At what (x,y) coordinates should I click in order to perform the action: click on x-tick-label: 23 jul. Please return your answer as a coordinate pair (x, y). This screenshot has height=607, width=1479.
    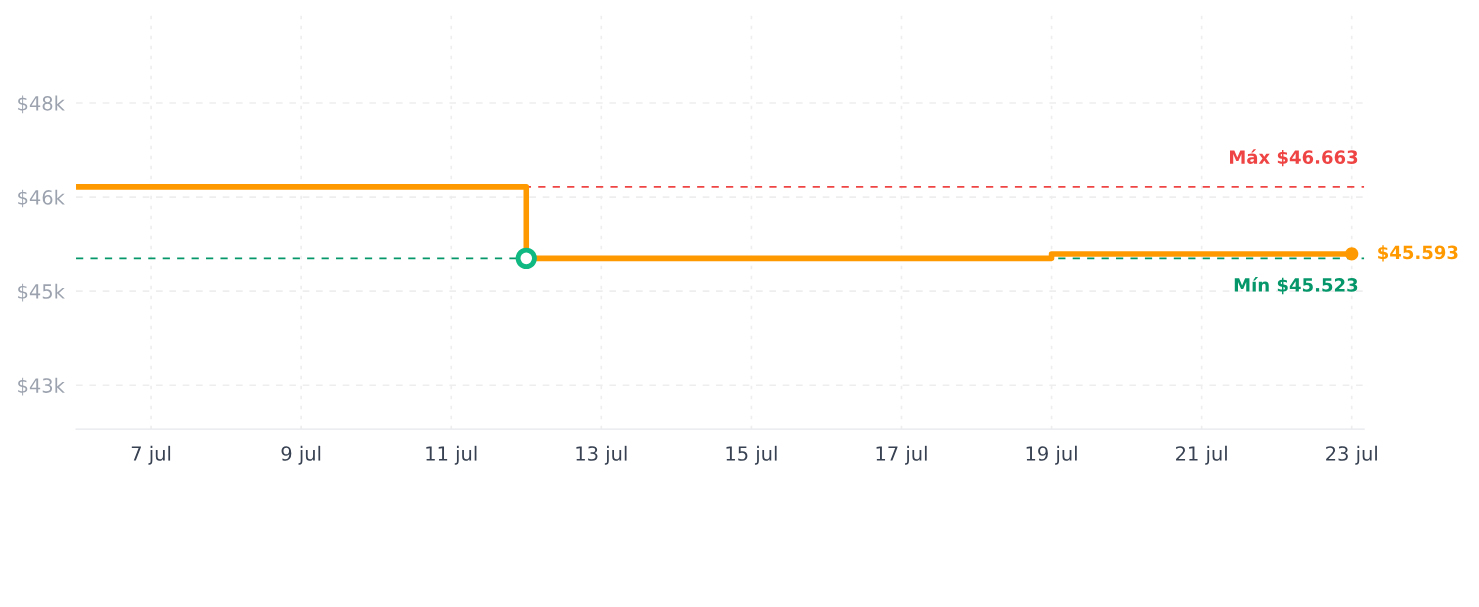
    Looking at the image, I should click on (1351, 455).